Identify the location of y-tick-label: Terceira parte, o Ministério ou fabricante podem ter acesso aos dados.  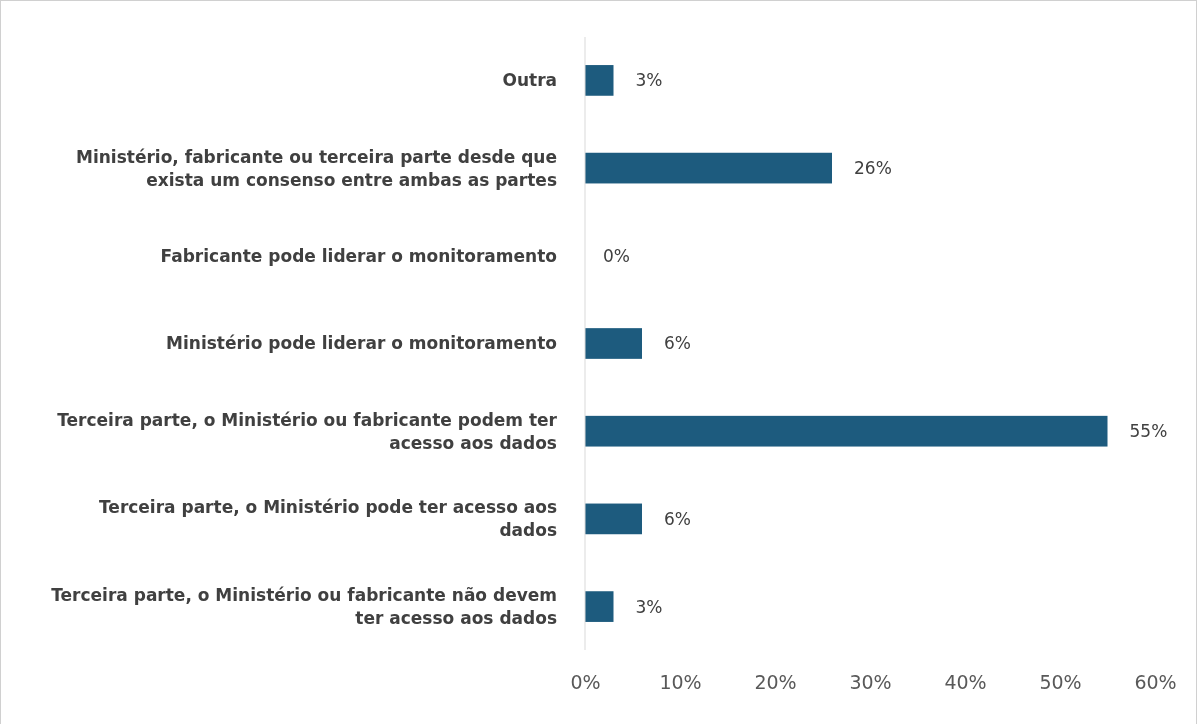
(307, 431).